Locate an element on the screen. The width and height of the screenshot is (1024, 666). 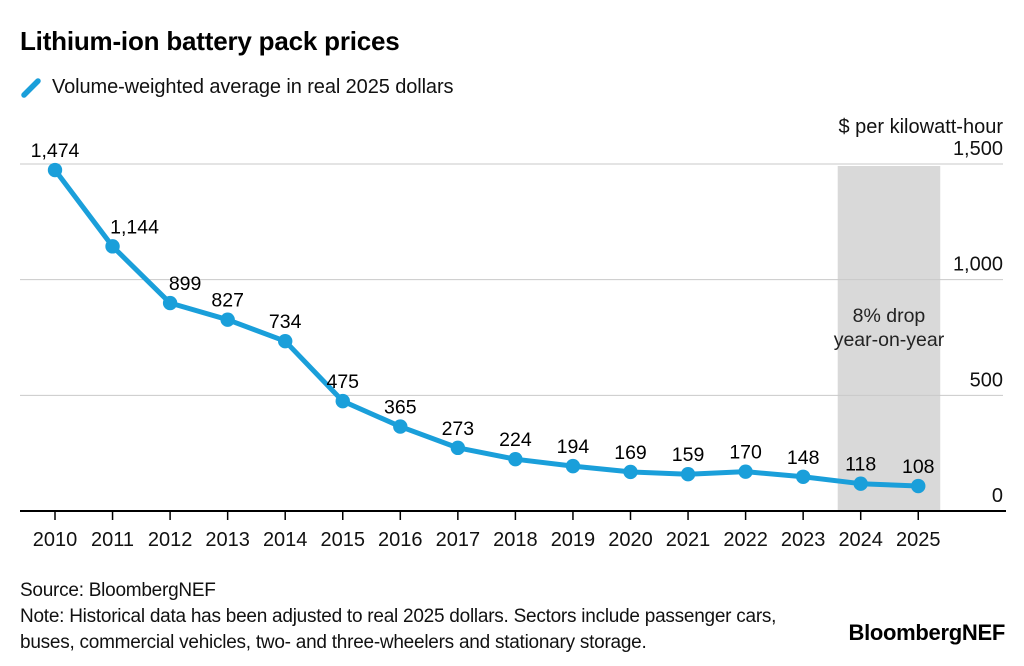
data-label-2018: 224 is located at coordinates (515, 440).